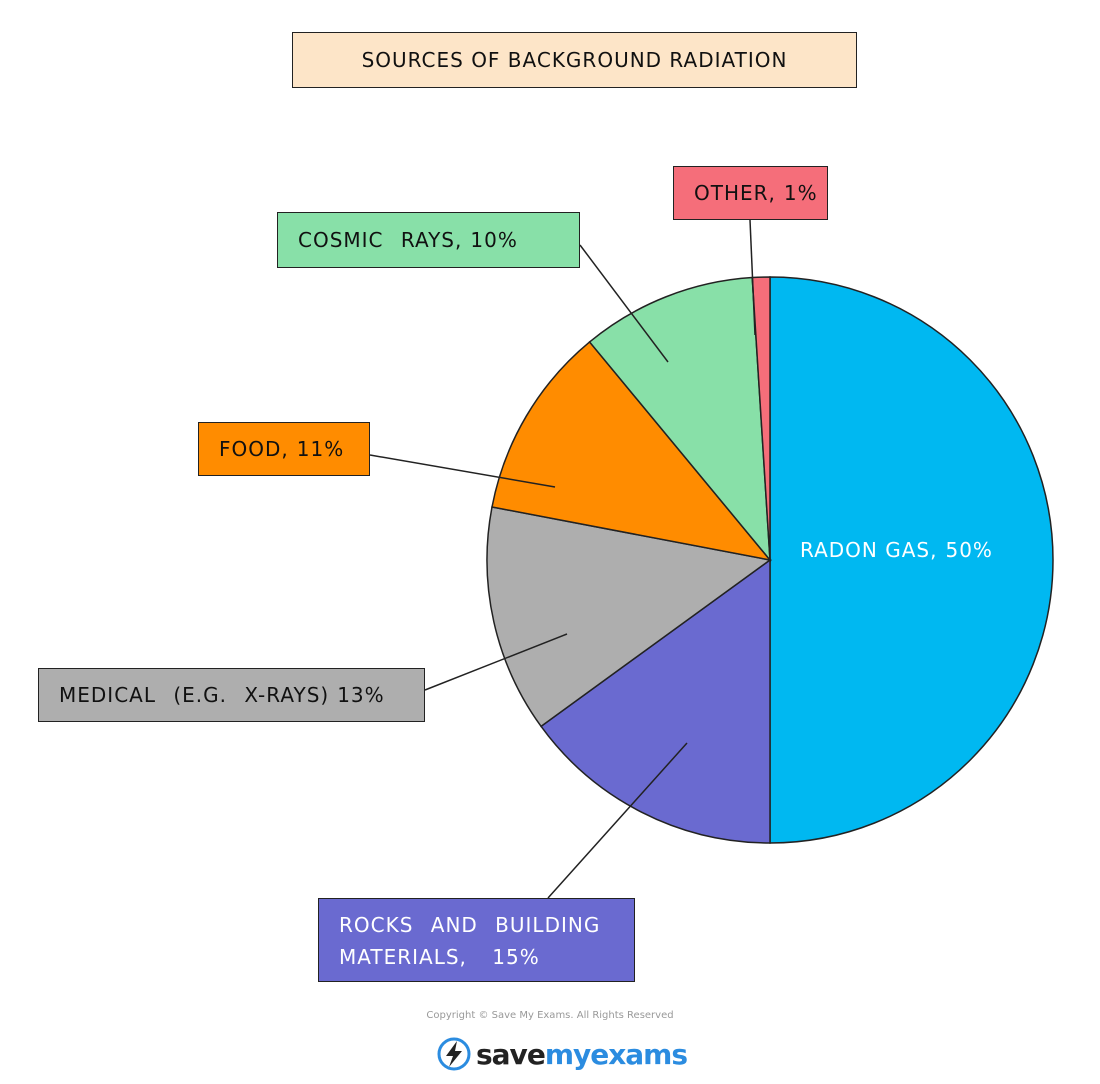 The image size is (1100, 1084). Describe the element at coordinates (969, 550) in the screenshot. I see `value-label: 50%` at that location.